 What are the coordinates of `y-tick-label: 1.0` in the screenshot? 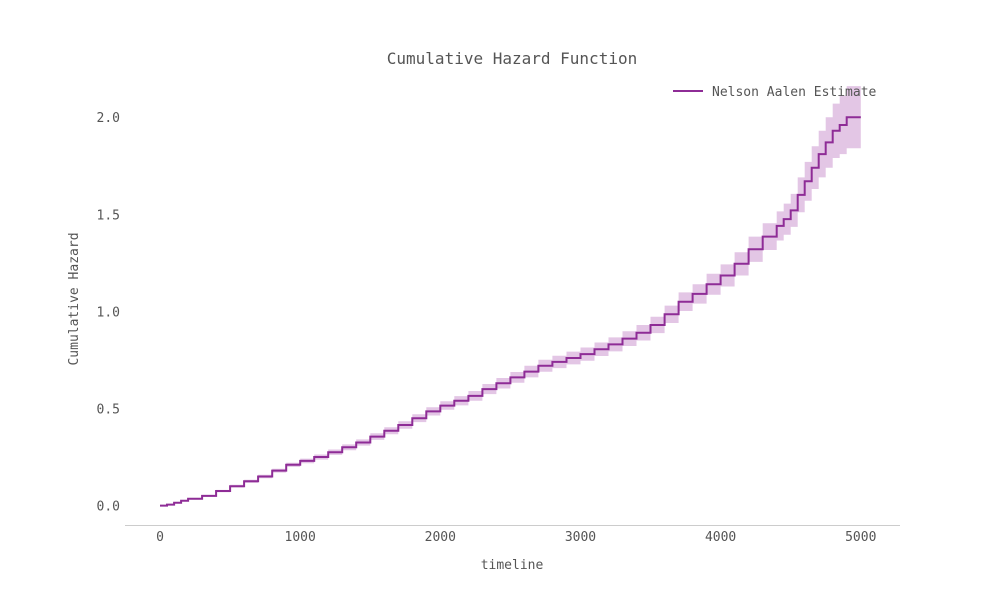 It's located at (108, 312).